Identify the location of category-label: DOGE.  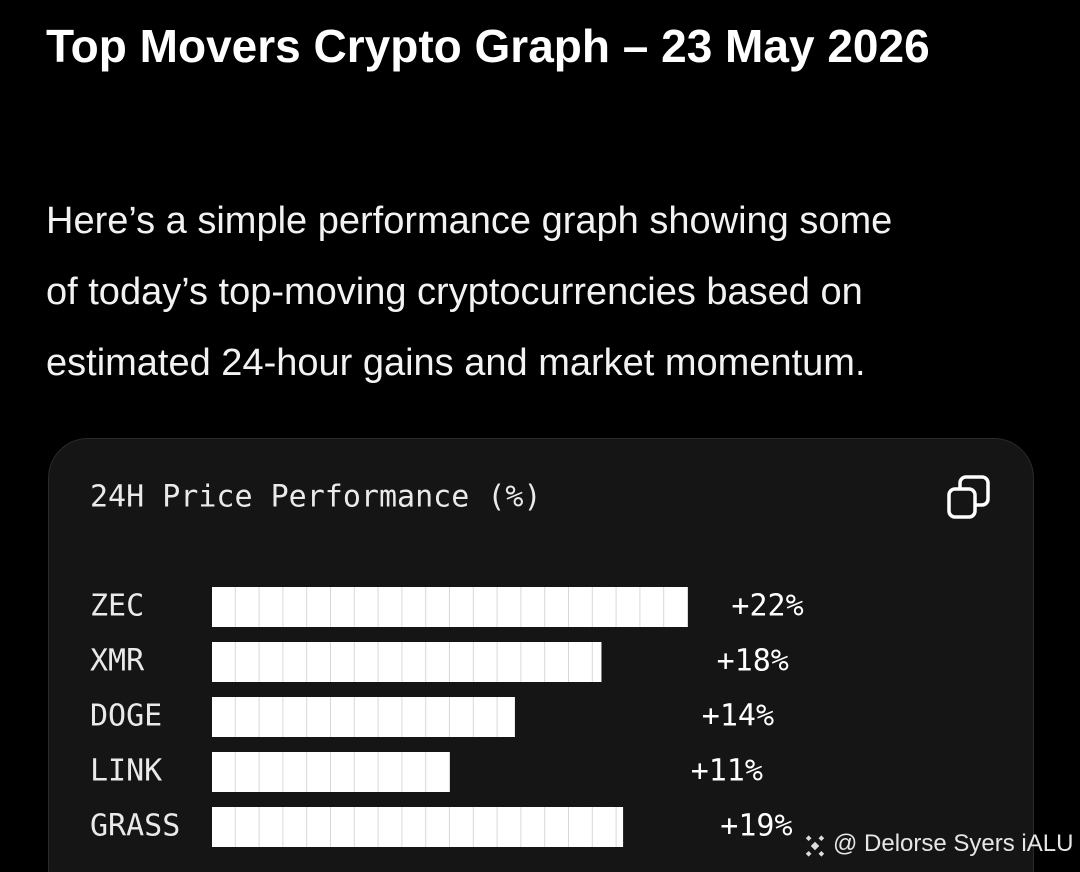
(126, 716).